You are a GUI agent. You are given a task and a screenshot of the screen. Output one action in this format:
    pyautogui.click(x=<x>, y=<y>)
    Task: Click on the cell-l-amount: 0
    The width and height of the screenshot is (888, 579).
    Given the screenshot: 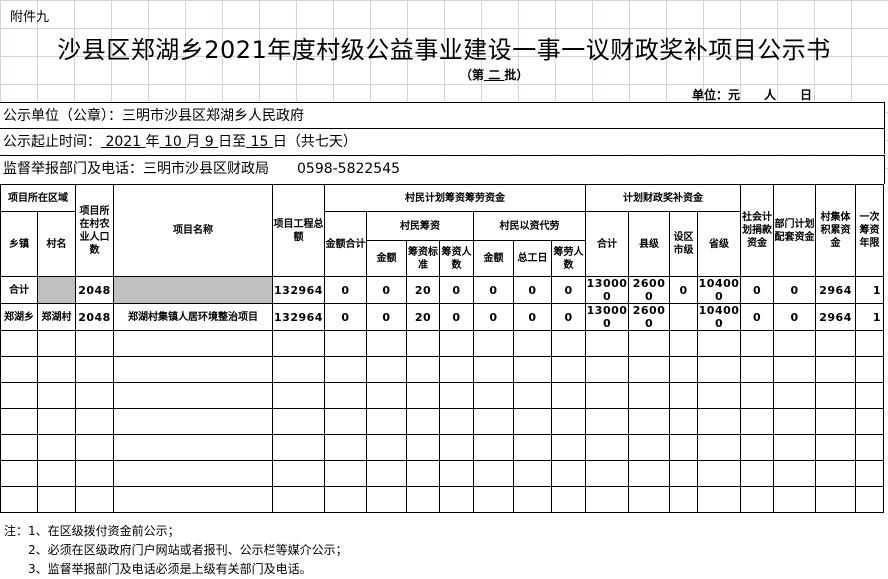 What is the action you would take?
    pyautogui.click(x=493, y=290)
    